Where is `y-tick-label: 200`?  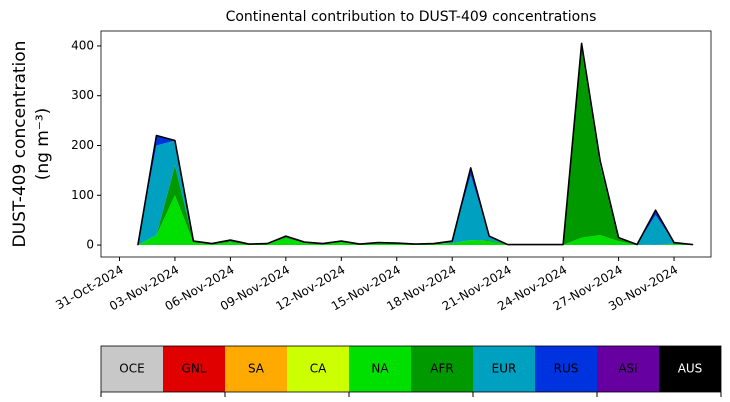 y-tick-label: 200 is located at coordinates (82, 145).